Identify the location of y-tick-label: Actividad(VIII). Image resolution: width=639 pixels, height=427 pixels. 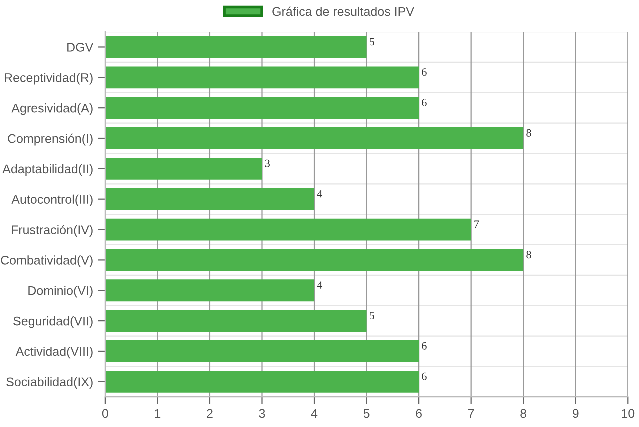
(54, 352).